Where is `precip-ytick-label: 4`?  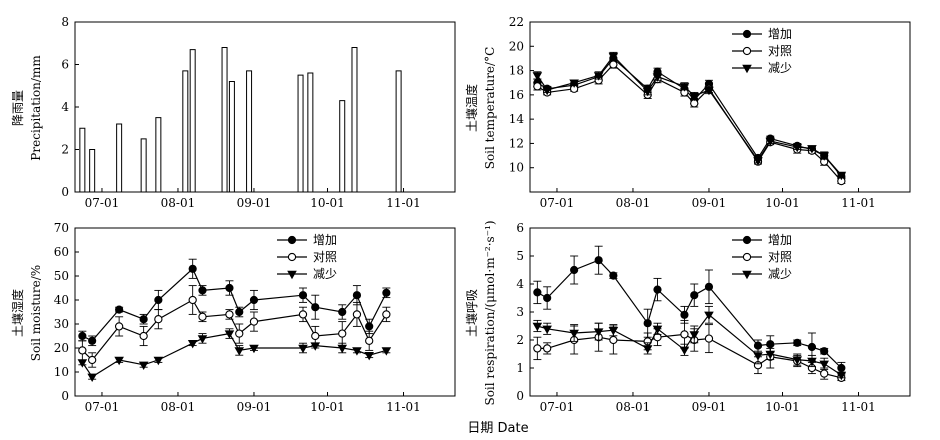 precip-ytick-label: 4 is located at coordinates (65, 107).